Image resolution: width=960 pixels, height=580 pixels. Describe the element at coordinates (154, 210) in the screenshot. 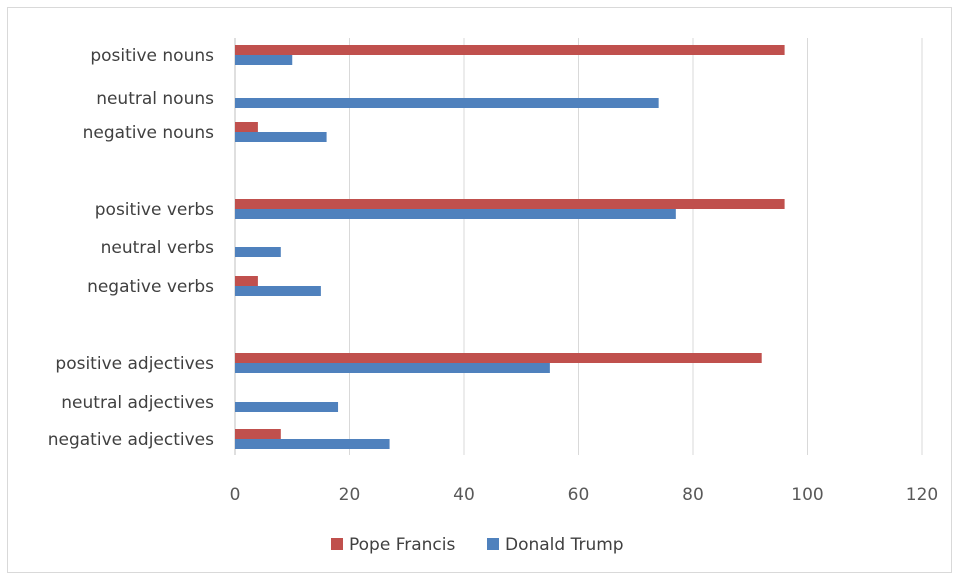

I see `category-label: positive verbs` at that location.